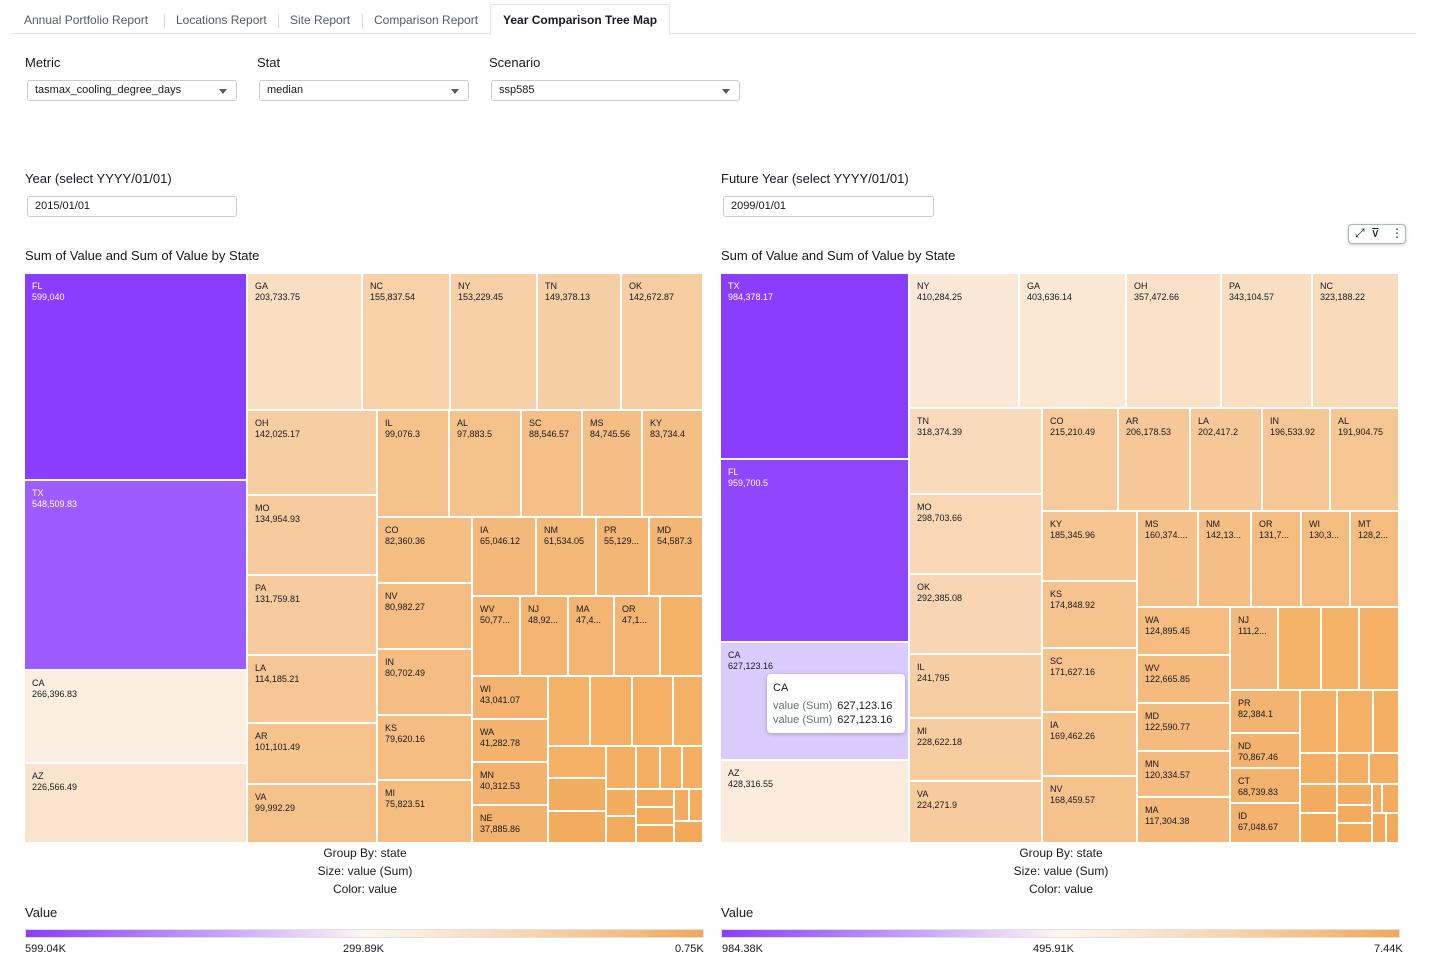  What do you see at coordinates (976, 615) in the screenshot?
I see `treemap-cell-ok: OK 292,385.08` at bounding box center [976, 615].